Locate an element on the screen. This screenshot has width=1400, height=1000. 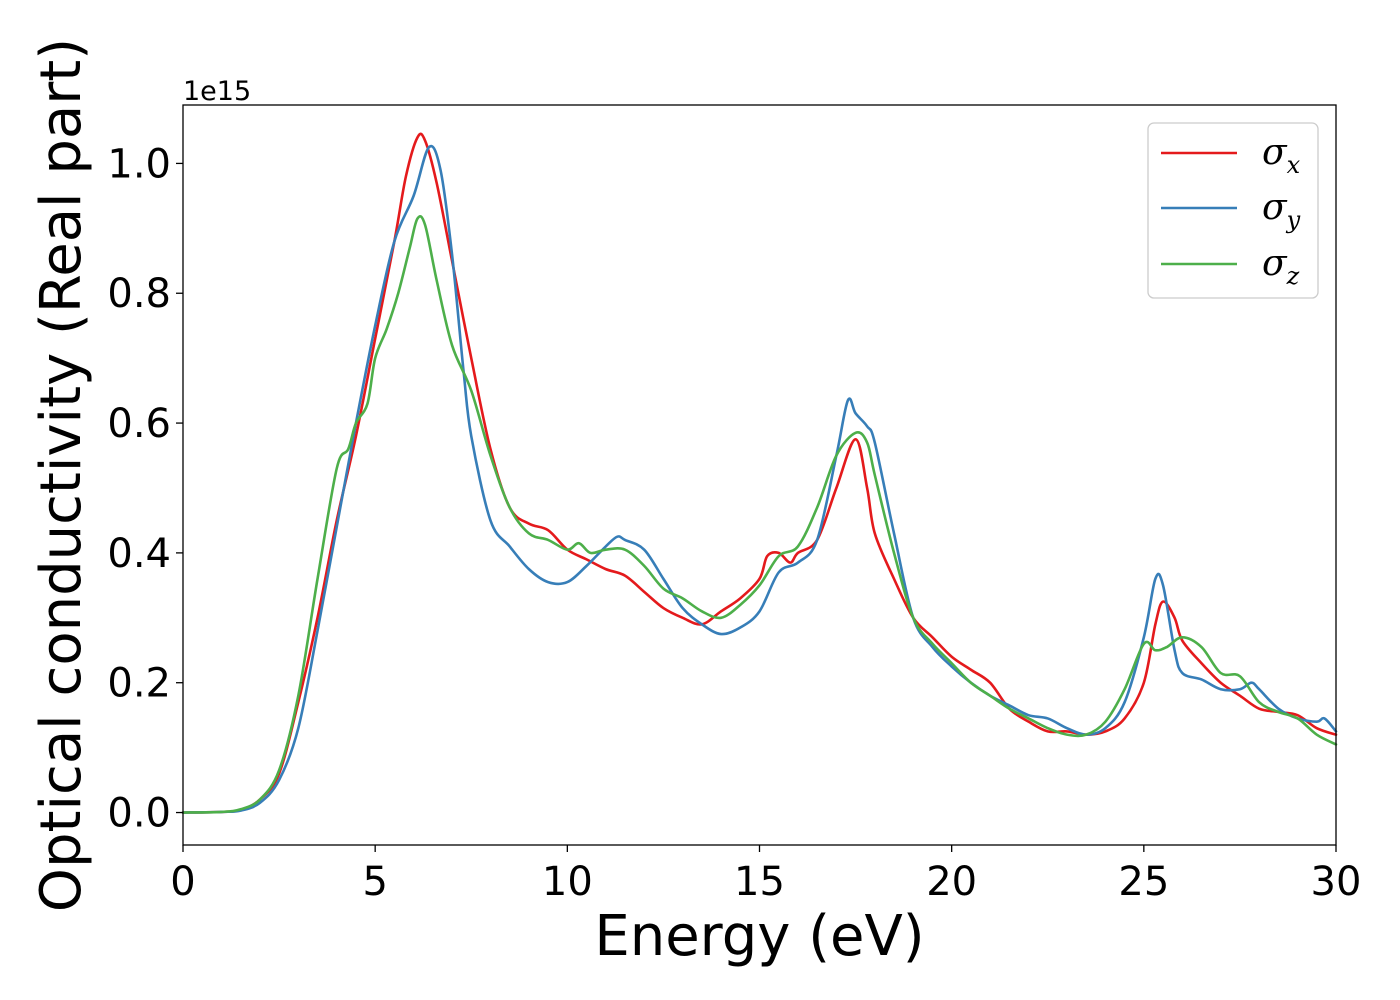
y-tick-label: 0.0 is located at coordinates (139, 814).